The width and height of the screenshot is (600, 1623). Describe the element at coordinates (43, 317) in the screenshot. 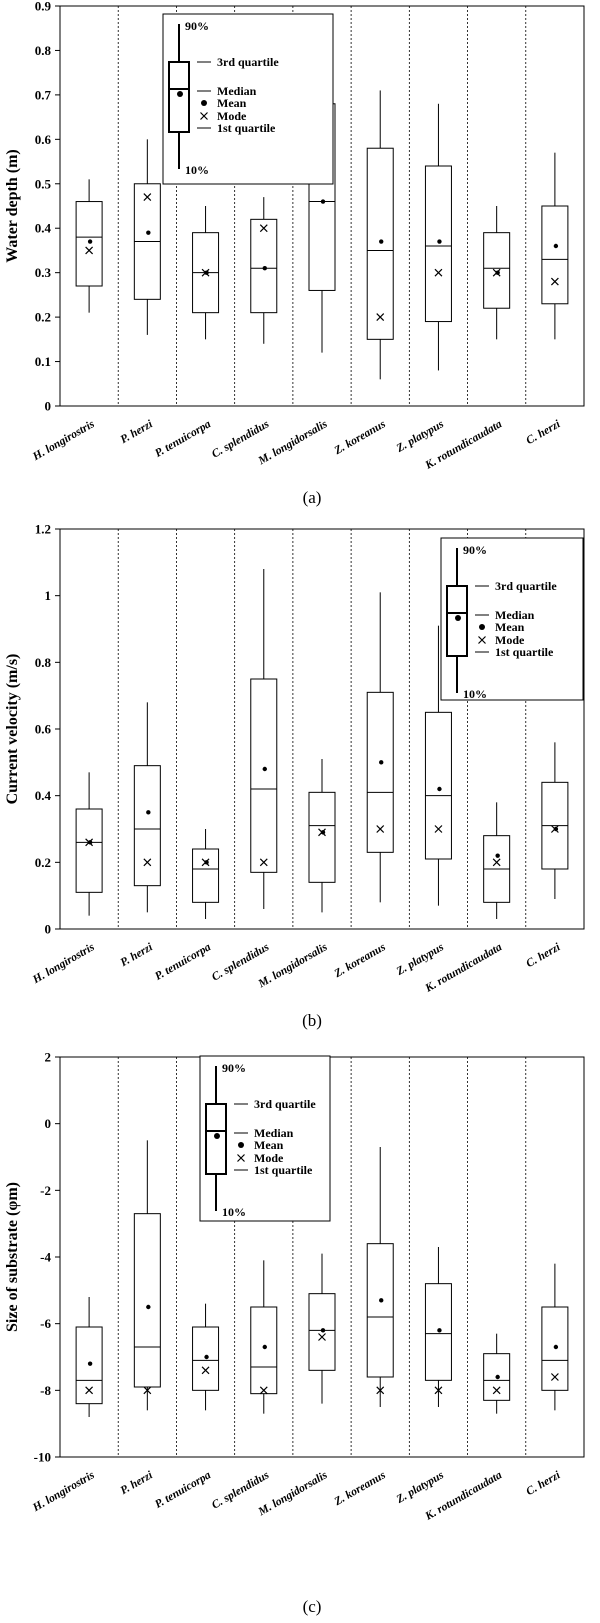

I see `y-tick-label: 0.2` at that location.